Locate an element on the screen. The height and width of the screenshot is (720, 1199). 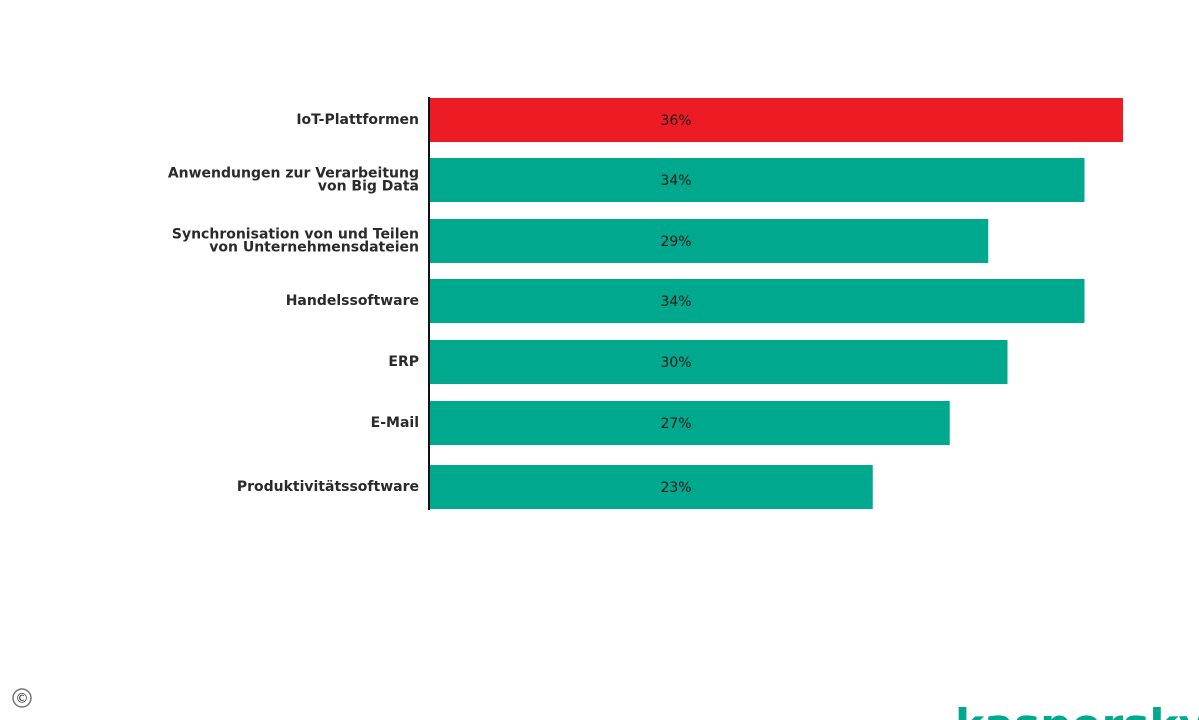
copyright-icon is located at coordinates (22, 698).